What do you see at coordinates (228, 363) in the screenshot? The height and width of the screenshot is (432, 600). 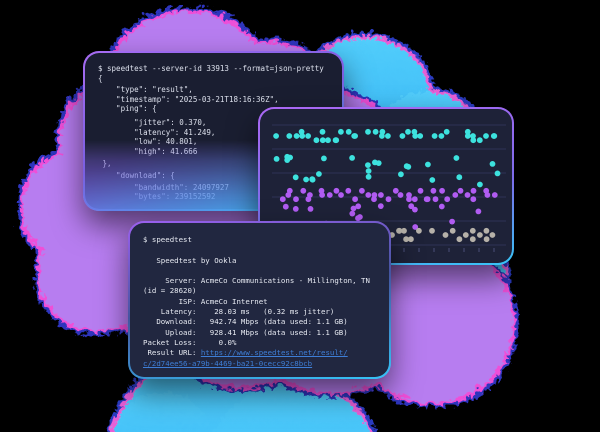 I see `result-url-link: c/2d74ee56-a79b-4469-ba21-0cecc92c8bcb` at bounding box center [228, 363].